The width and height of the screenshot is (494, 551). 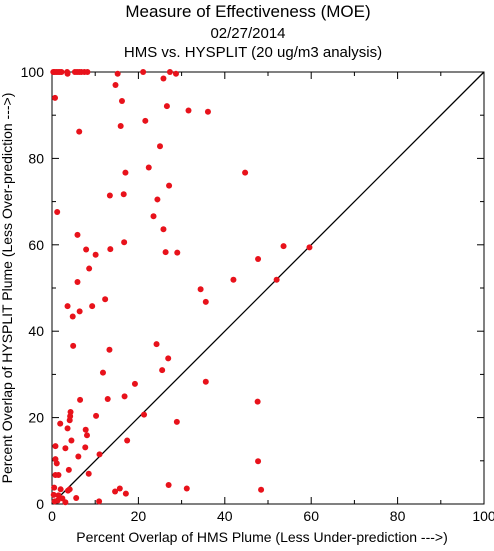 What do you see at coordinates (247, 33) in the screenshot?
I see `chart-date: 02/27/2014` at bounding box center [247, 33].